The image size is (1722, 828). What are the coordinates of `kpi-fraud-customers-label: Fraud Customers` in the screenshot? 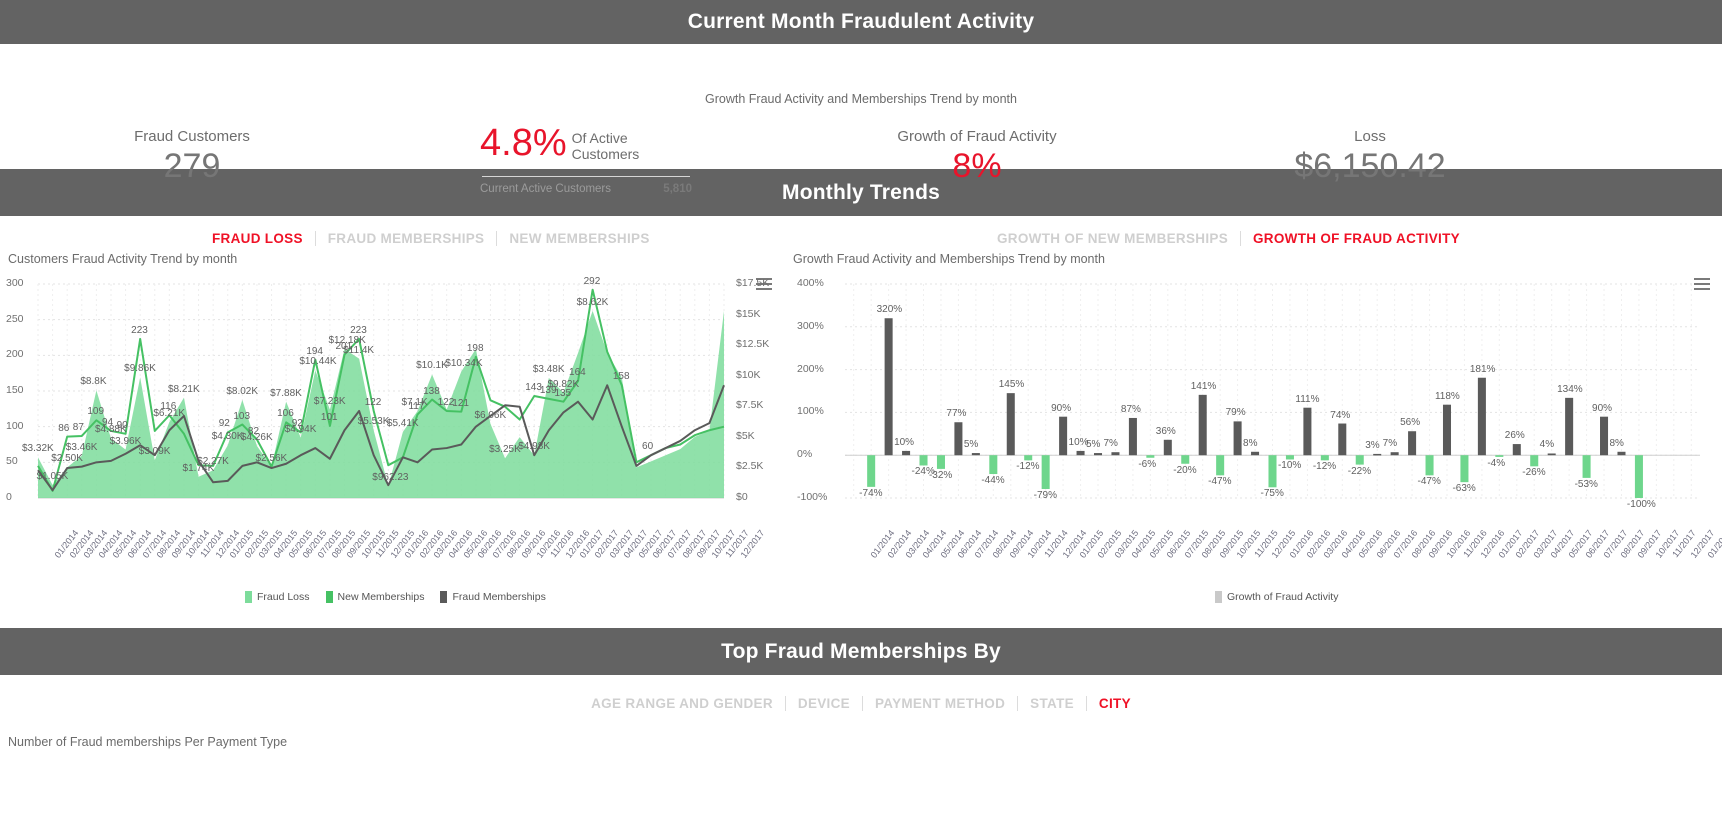 It's located at (192, 136).